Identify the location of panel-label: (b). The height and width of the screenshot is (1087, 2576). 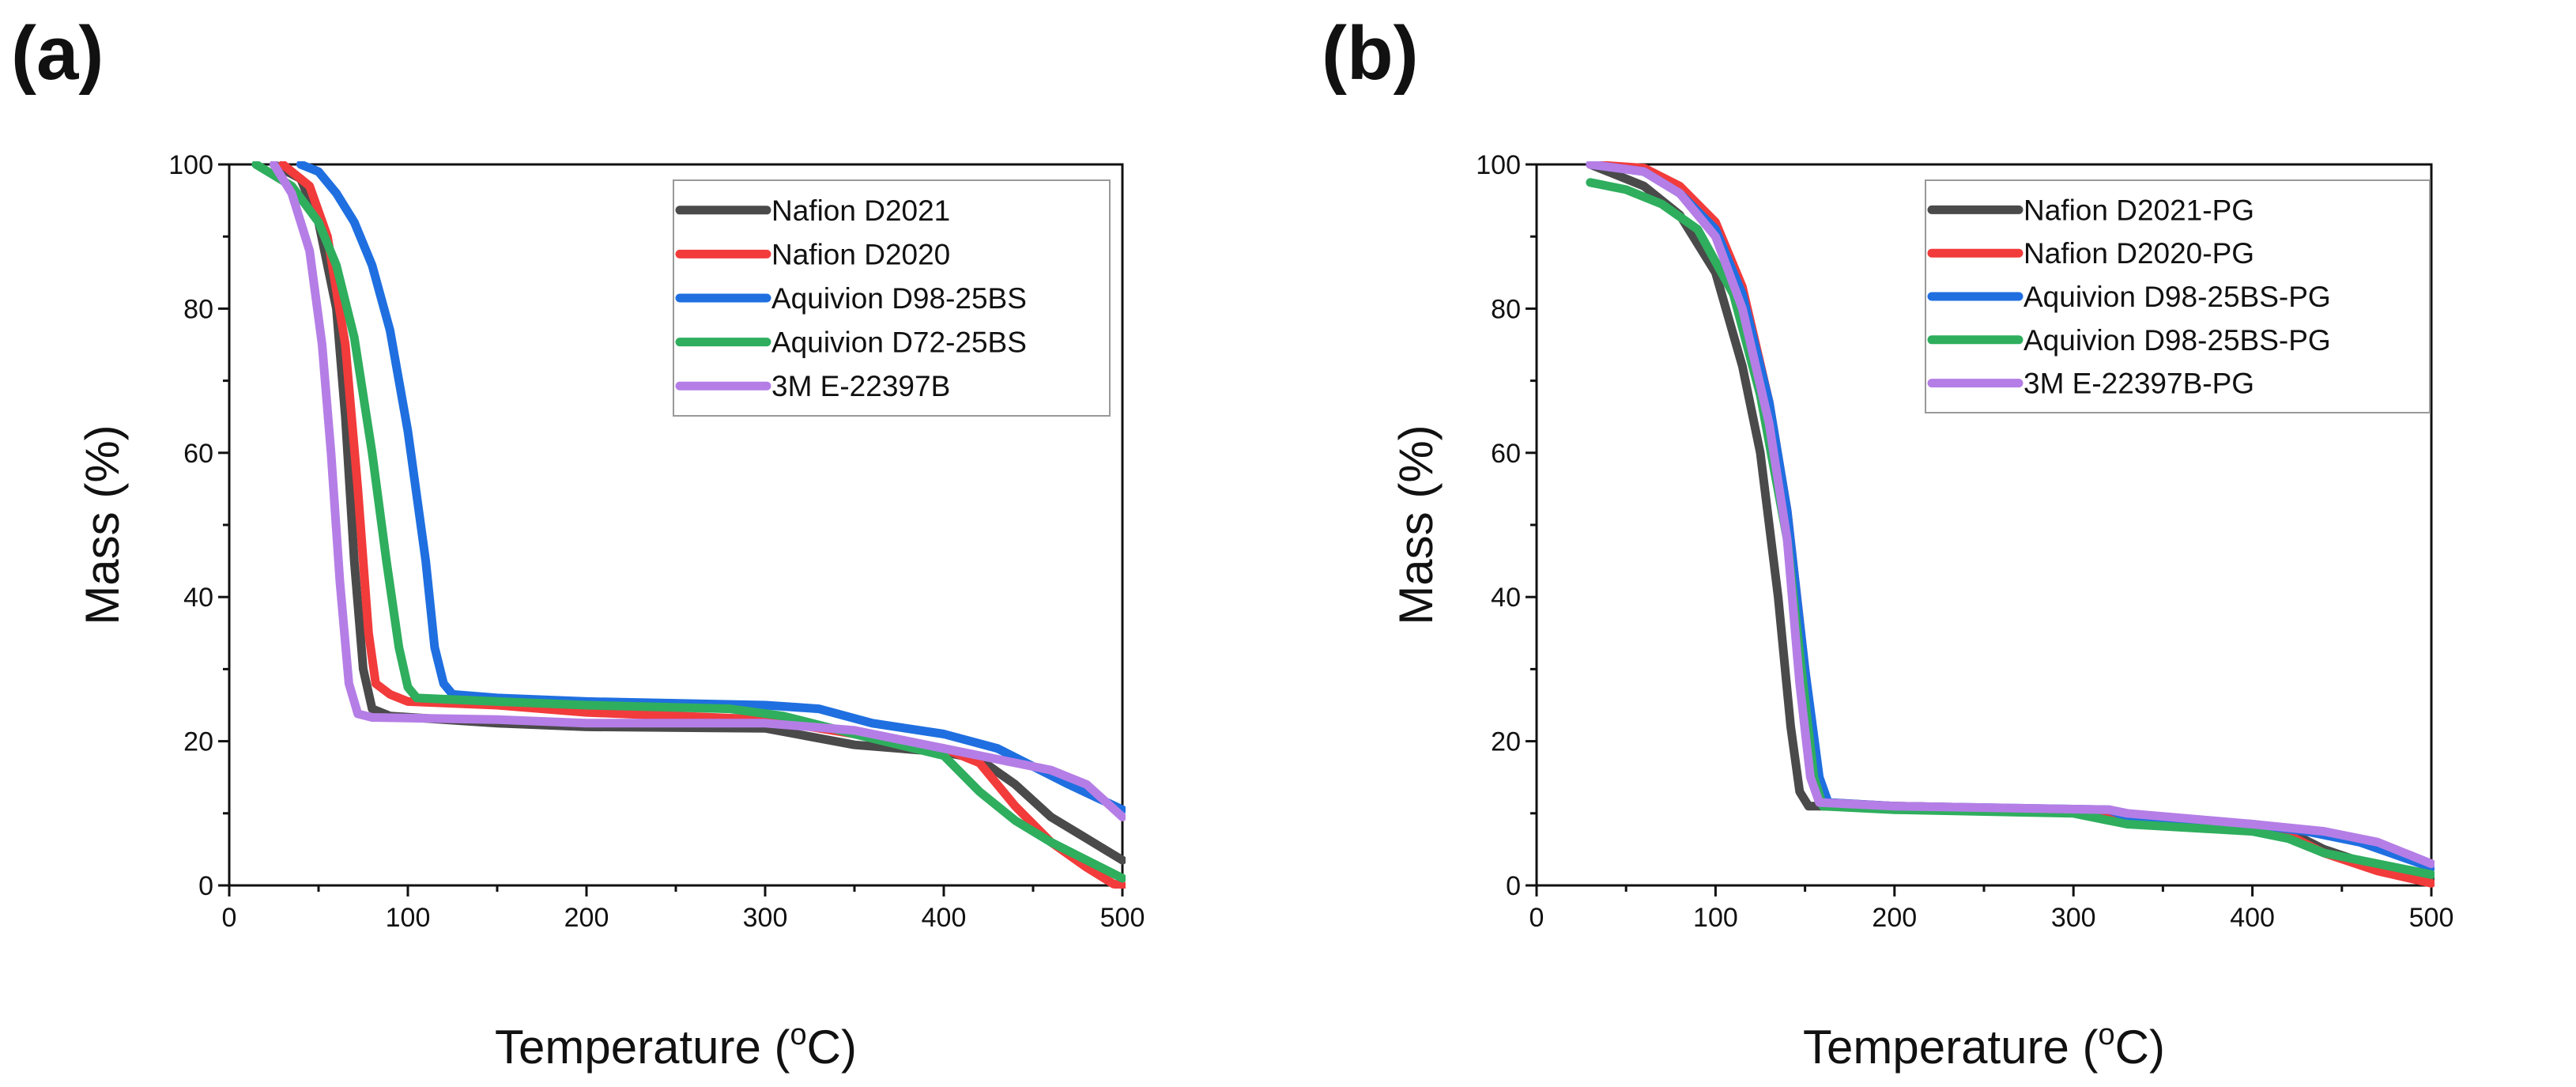
(1370, 54).